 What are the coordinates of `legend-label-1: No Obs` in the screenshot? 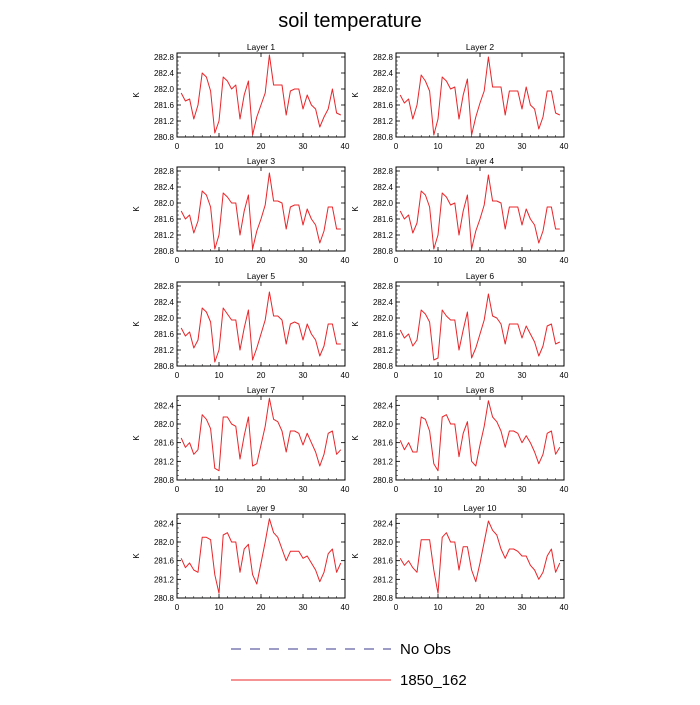 It's located at (425, 649).